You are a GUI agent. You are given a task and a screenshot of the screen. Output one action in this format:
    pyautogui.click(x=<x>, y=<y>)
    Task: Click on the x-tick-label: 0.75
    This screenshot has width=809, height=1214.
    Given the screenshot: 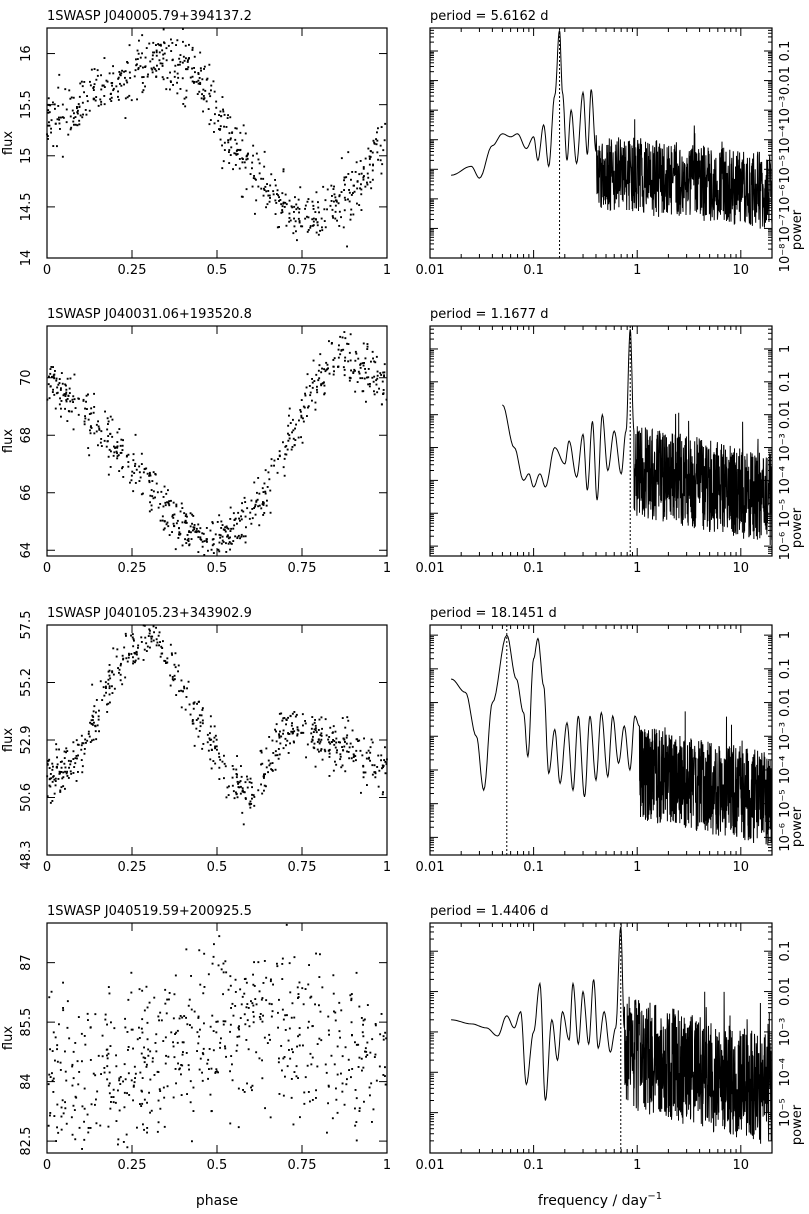 What is the action you would take?
    pyautogui.click(x=302, y=867)
    